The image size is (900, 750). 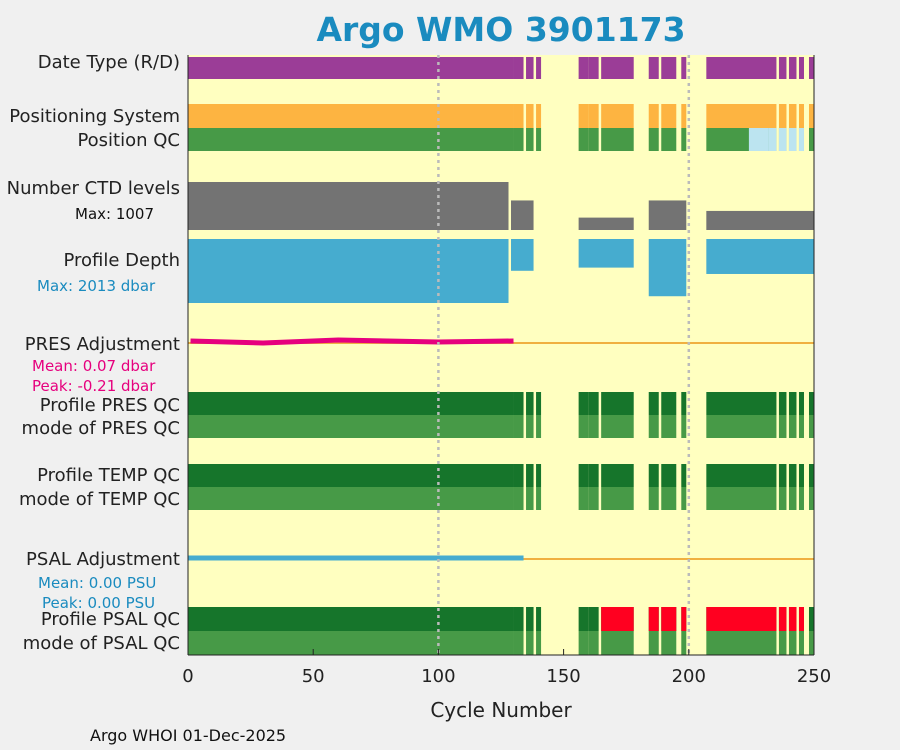 What do you see at coordinates (93, 188) in the screenshot?
I see `row-label-ctd-levels: Number CTD levels` at bounding box center [93, 188].